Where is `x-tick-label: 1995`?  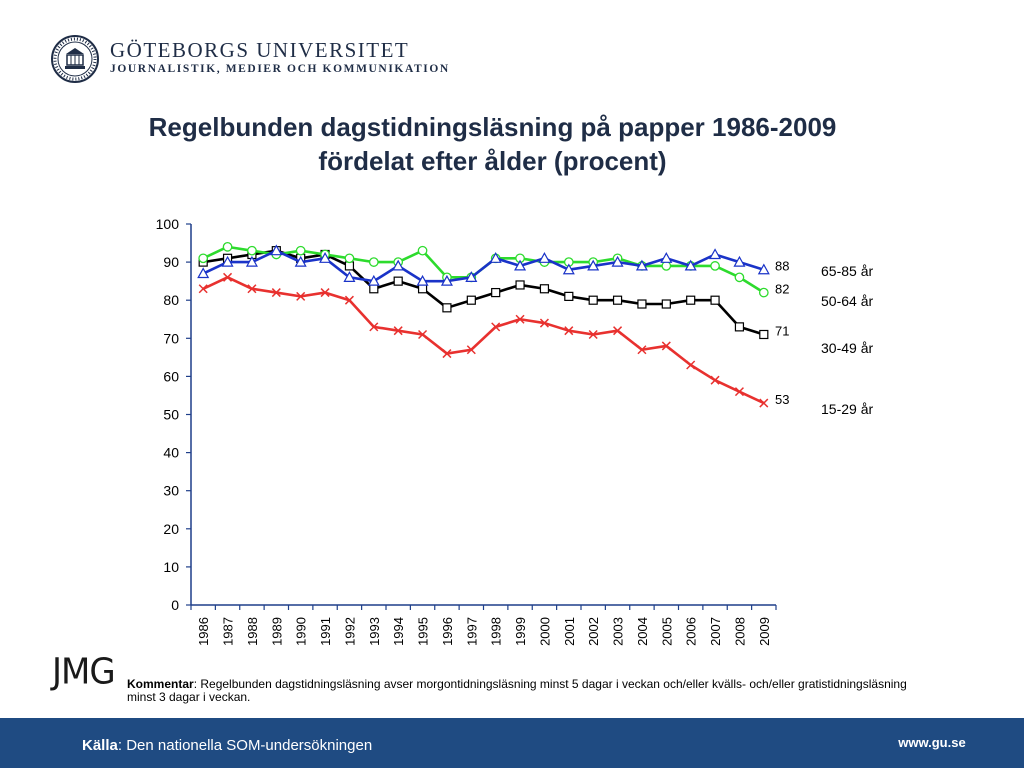 x-tick-label: 1995 is located at coordinates (423, 631).